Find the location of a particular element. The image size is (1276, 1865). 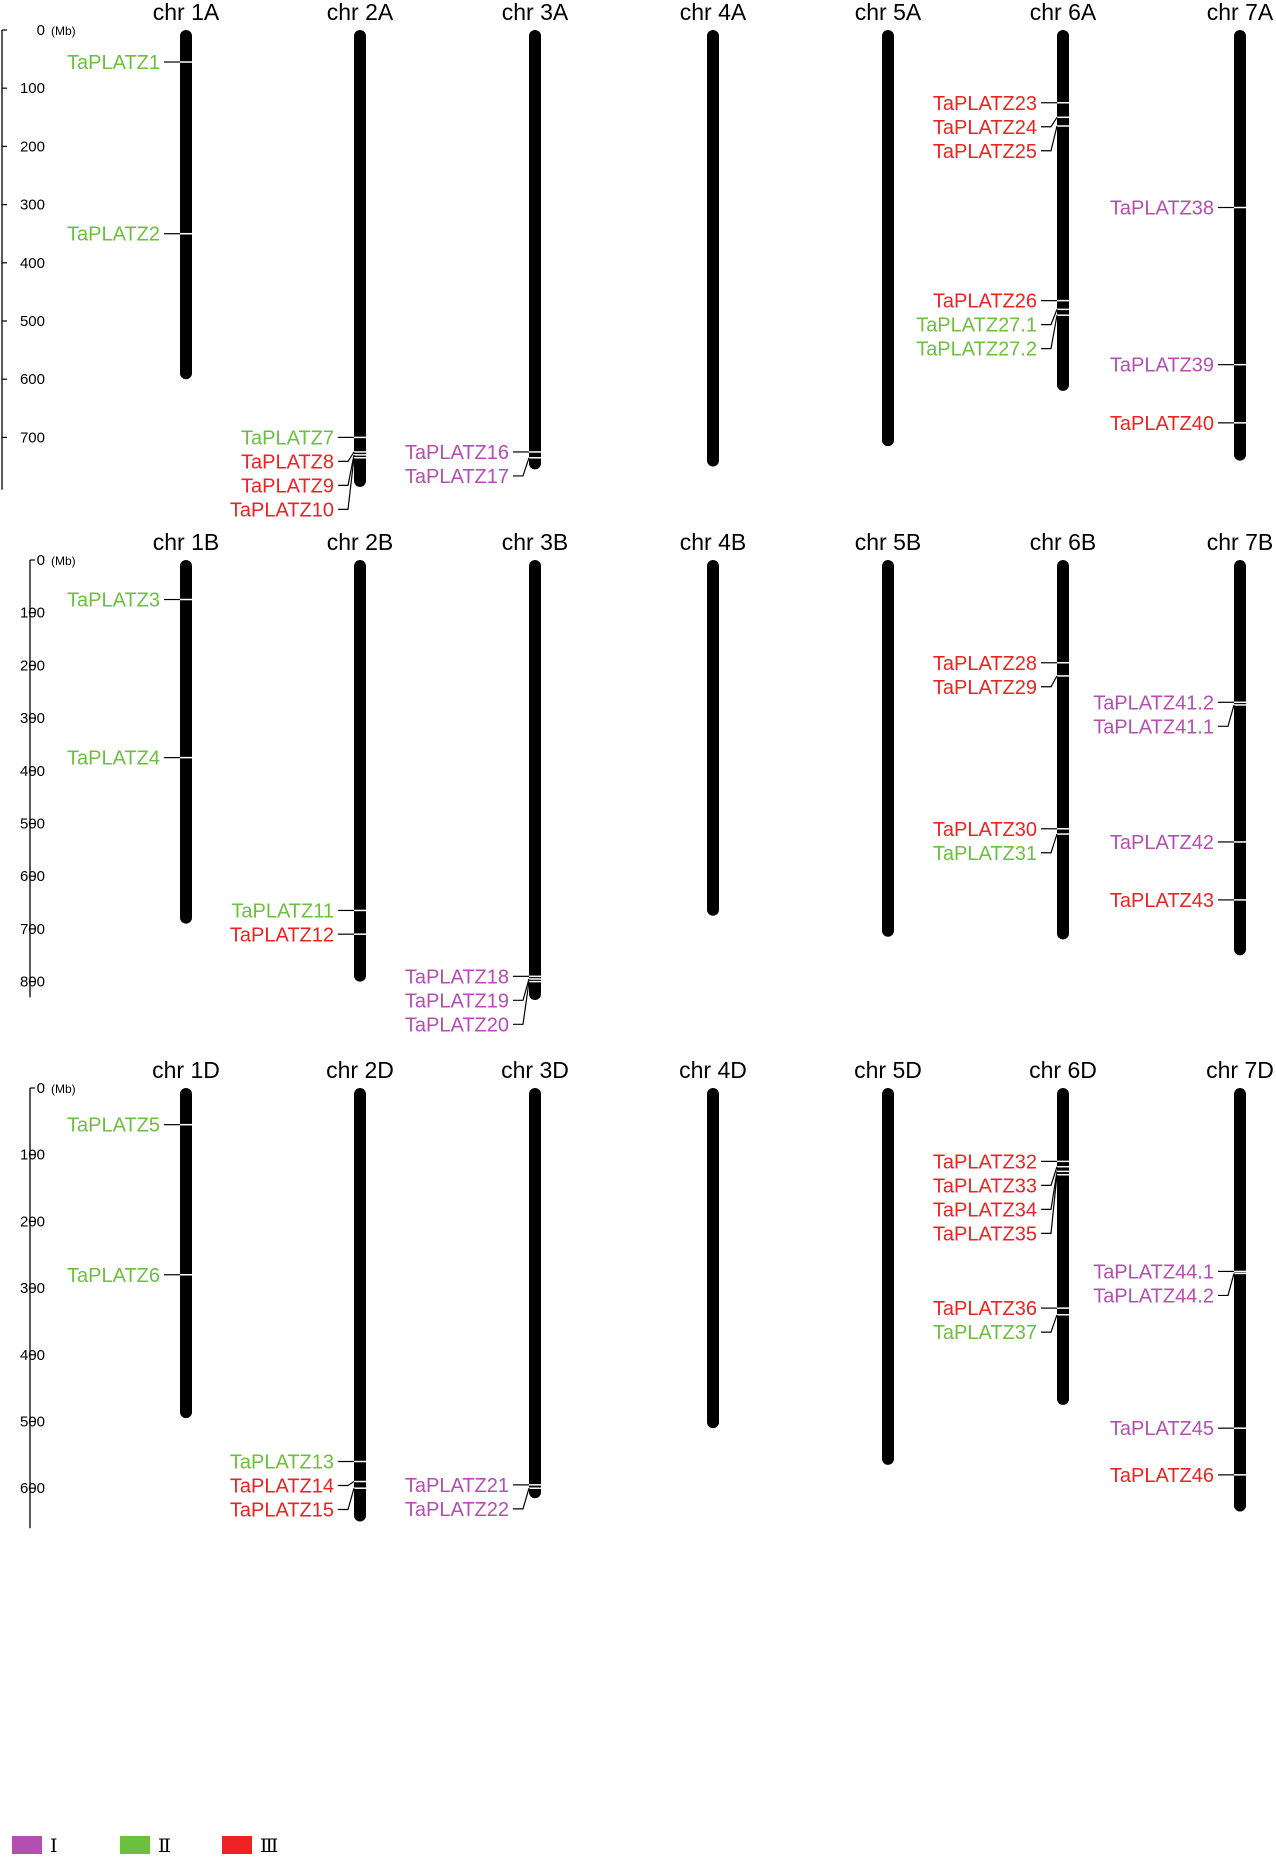

gene-label: TaPLATZ30 is located at coordinates (985, 830).